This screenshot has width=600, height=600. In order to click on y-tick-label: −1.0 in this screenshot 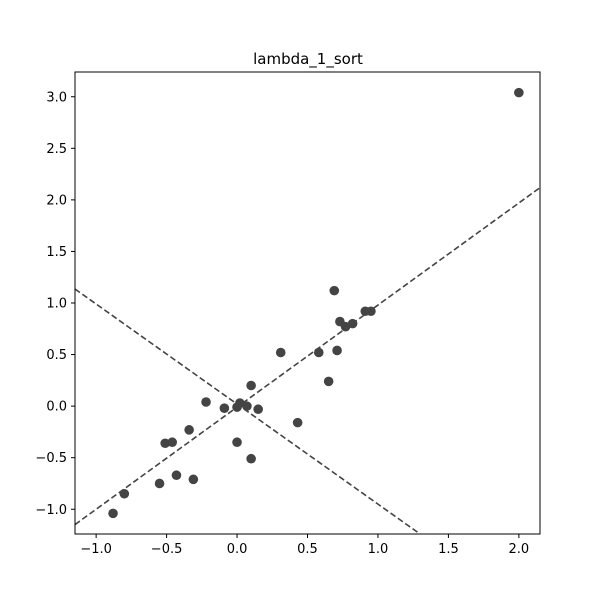, I will do `click(51, 510)`.